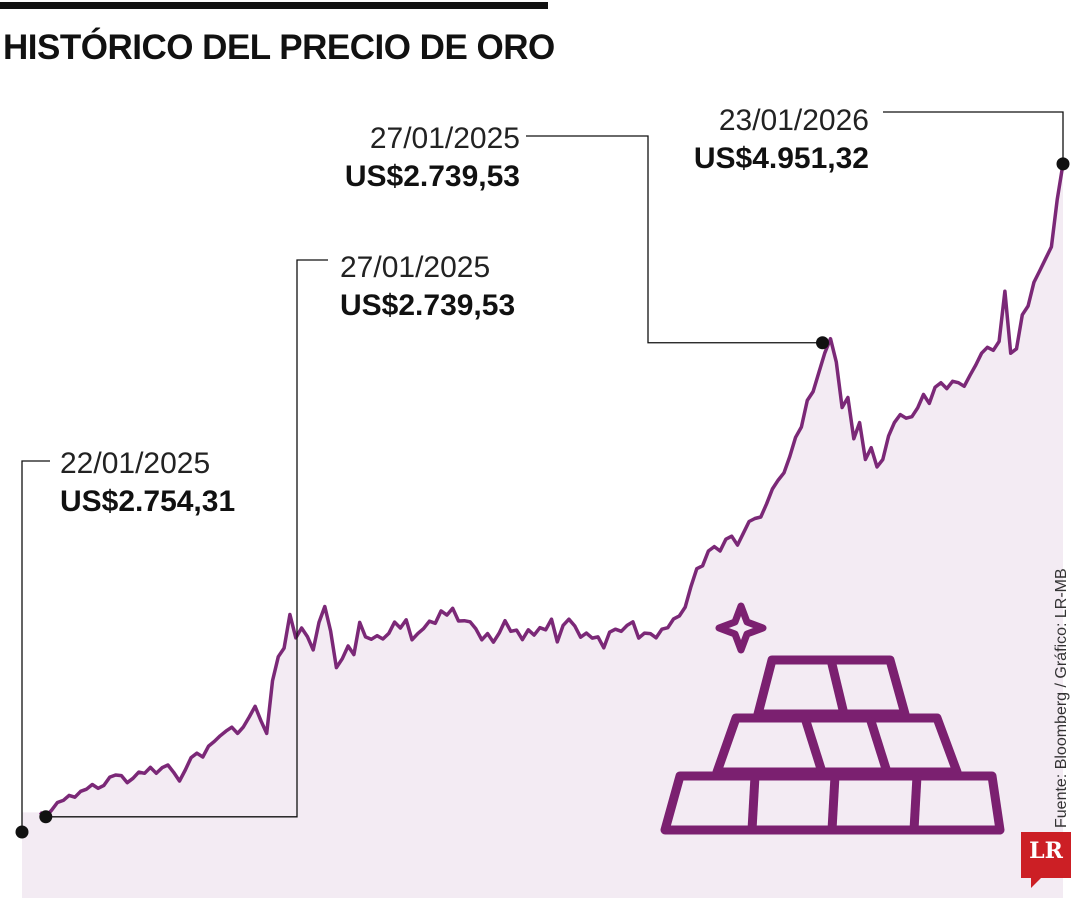  What do you see at coordinates (1061, 698) in the screenshot?
I see `source-note: Fuente: Bloomberg / Gráfico: LR-MB` at bounding box center [1061, 698].